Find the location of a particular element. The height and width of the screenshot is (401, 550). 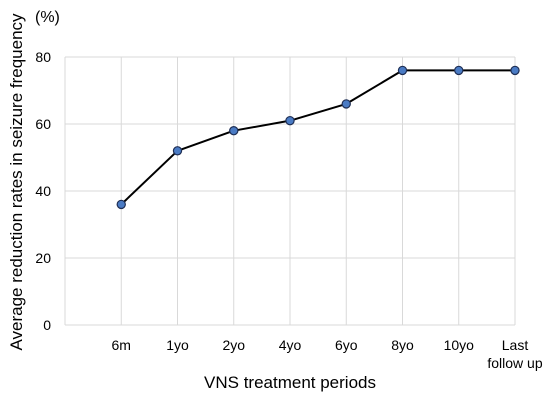

x-tick-label-line: 2yo is located at coordinates (233, 345).